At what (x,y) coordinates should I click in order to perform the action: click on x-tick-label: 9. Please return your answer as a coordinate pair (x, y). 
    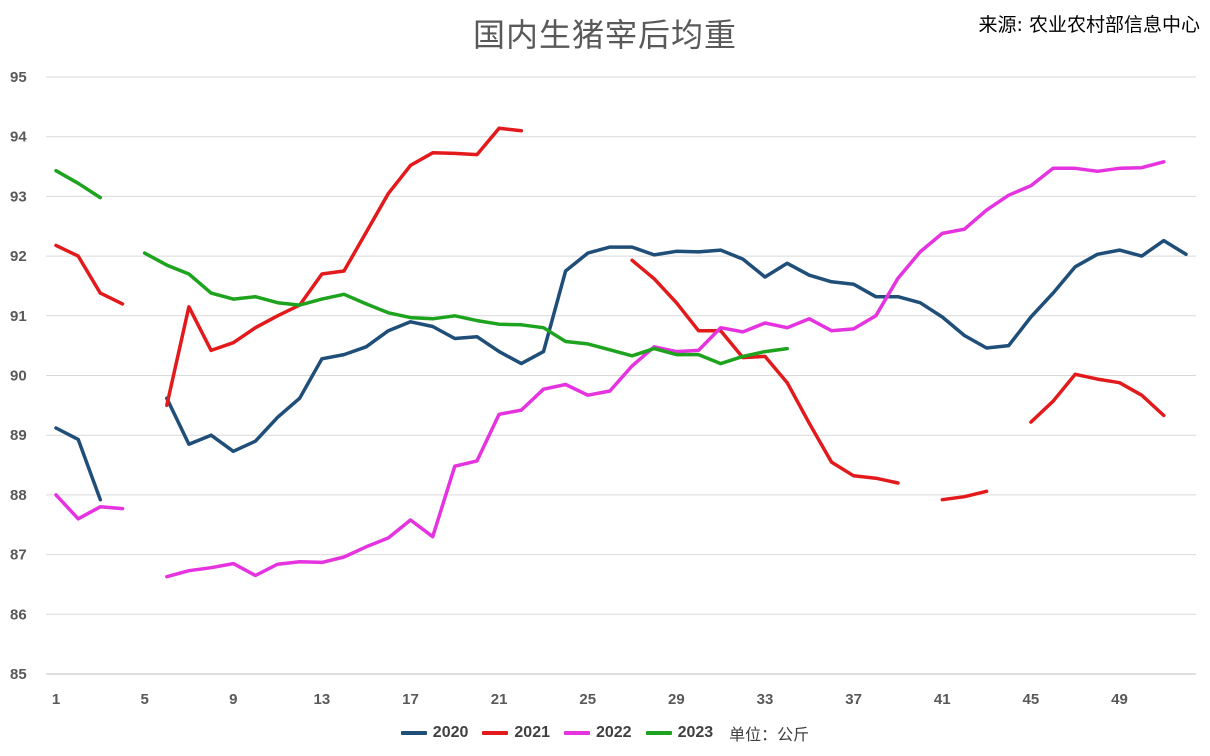
    Looking at the image, I should click on (233, 699).